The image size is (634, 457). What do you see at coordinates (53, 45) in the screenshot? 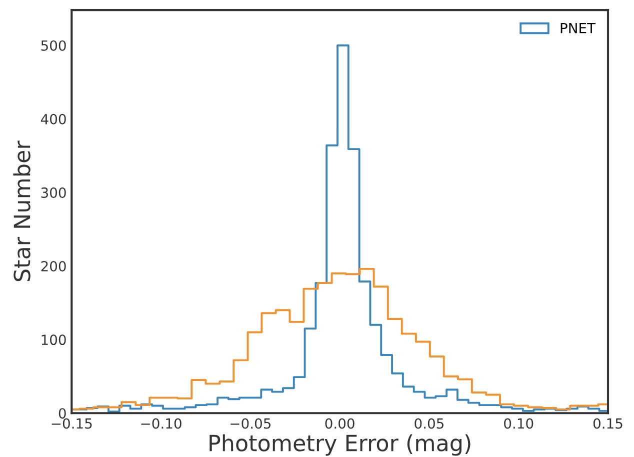
I see `y-tick-label: 500` at bounding box center [53, 45].